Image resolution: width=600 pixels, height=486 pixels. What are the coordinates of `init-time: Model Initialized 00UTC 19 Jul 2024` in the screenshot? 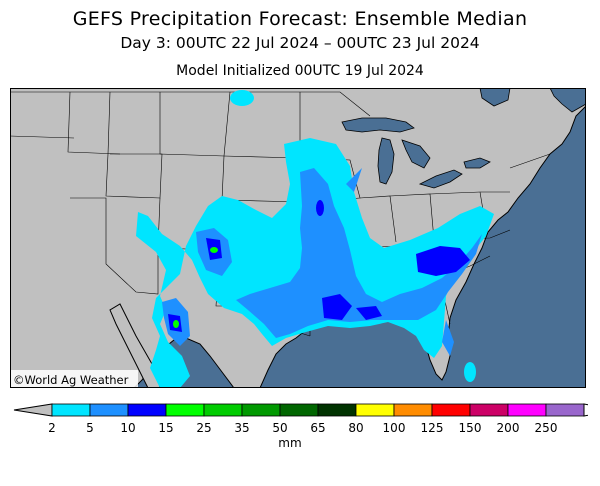 It's located at (300, 71).